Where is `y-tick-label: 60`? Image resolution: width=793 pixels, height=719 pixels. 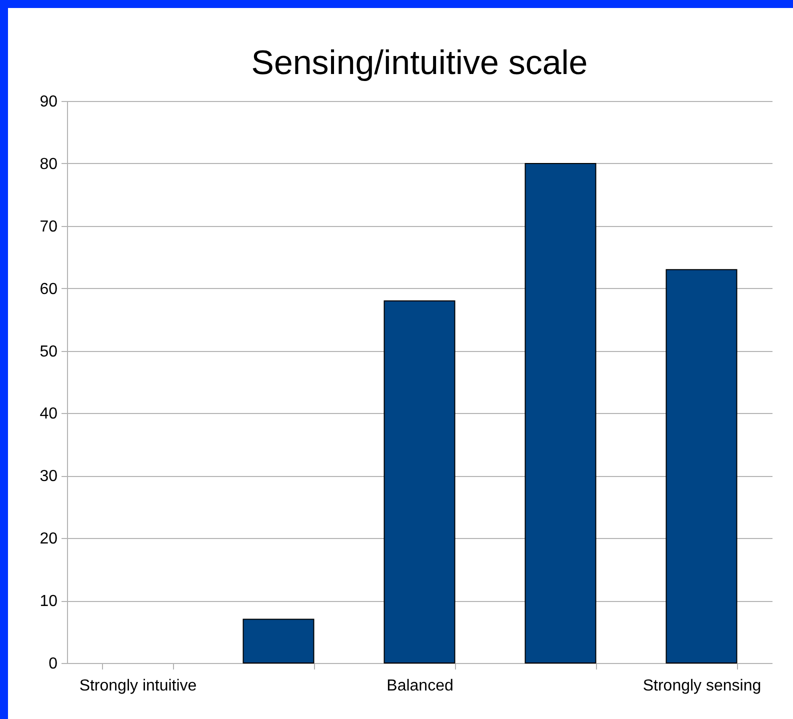
y-tick-label: 60 is located at coordinates (49, 289).